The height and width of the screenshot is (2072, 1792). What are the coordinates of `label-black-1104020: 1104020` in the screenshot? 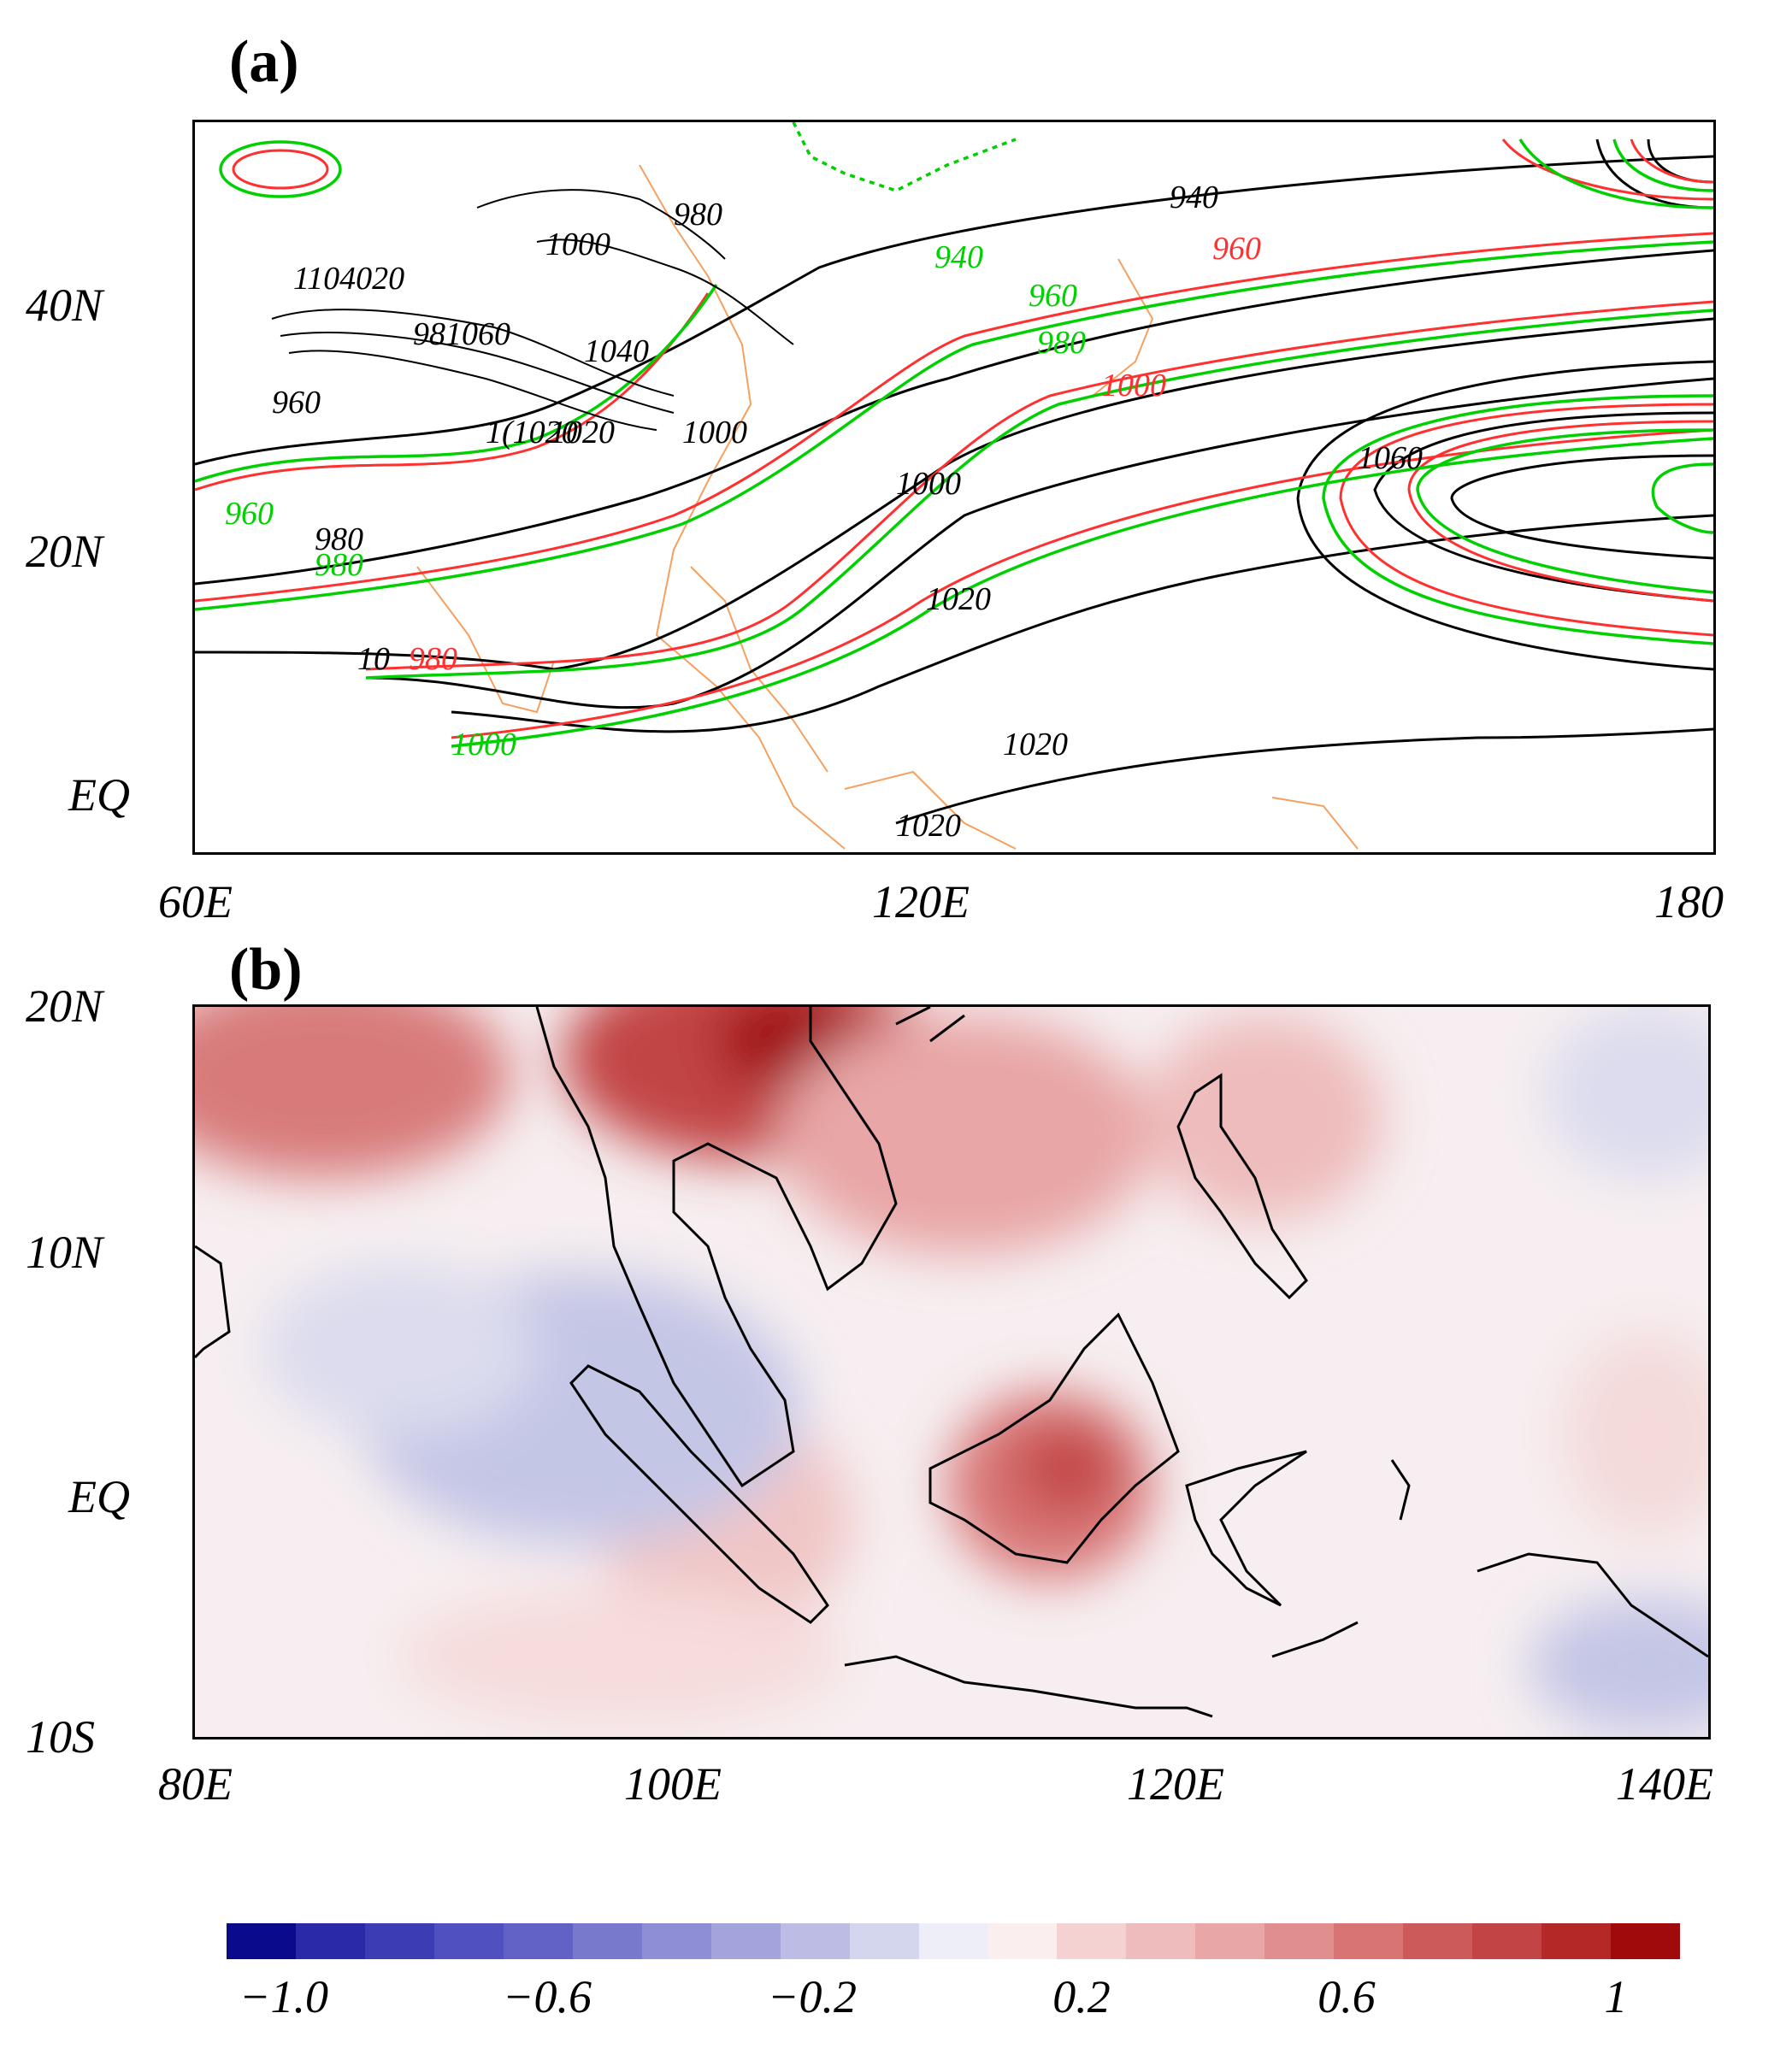 It's located at (348, 279).